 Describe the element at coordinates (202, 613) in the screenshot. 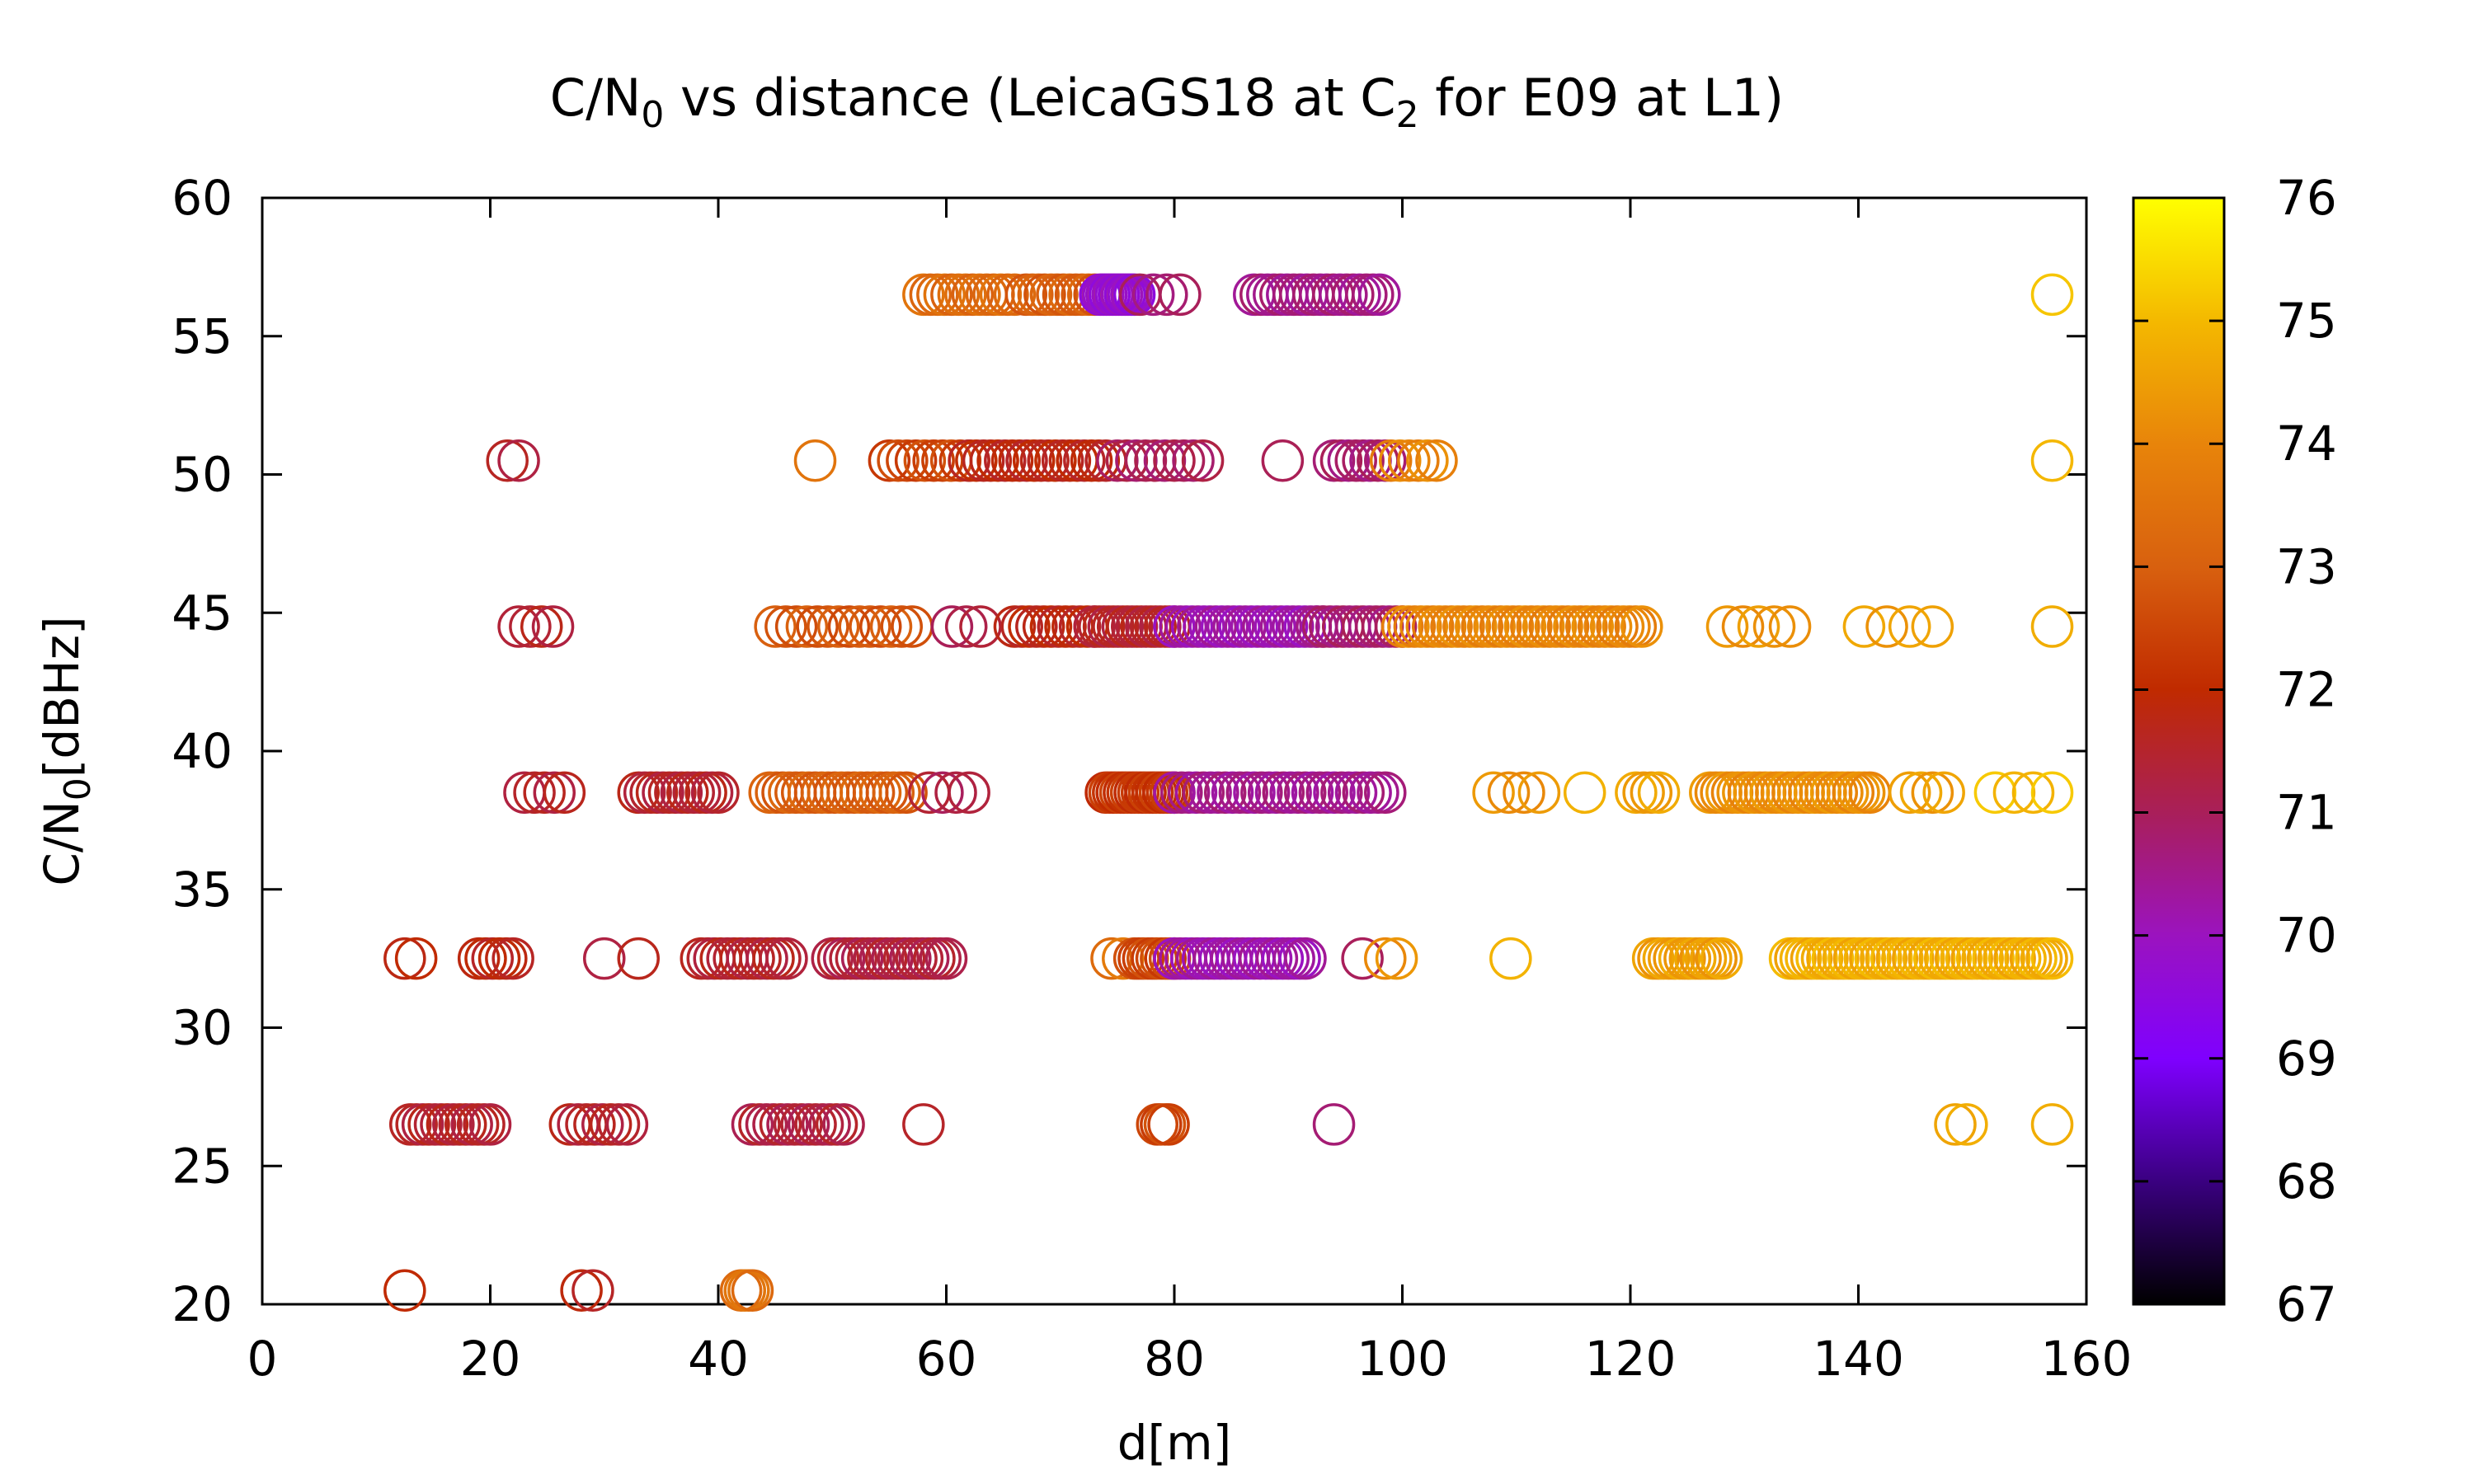

I see `y-tick-label: 45` at that location.